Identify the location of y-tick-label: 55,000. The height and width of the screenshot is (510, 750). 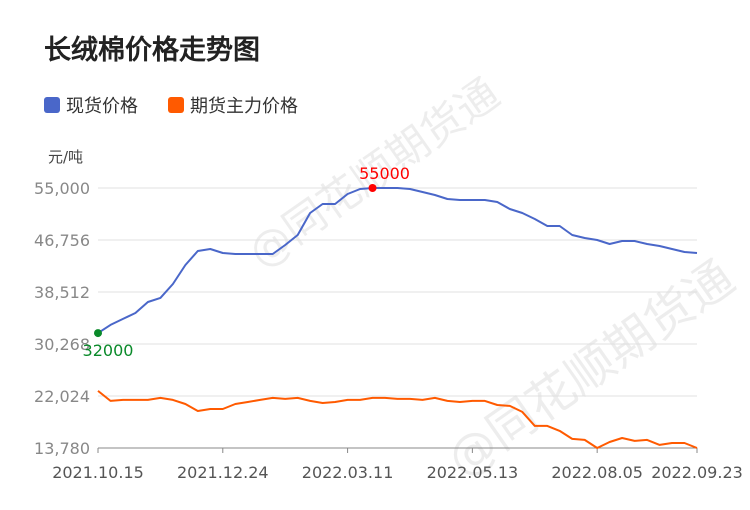
(62, 188).